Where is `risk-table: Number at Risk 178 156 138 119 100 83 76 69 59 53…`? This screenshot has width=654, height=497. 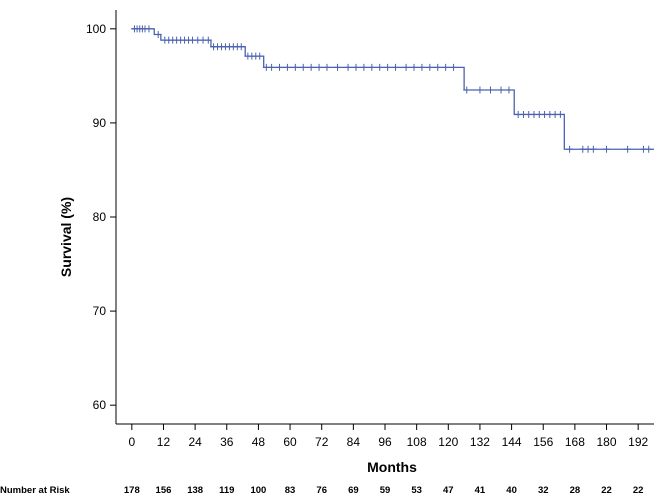
risk-table: Number at Risk 178 156 138 119 100 83 76 69 59 53… is located at coordinates (321, 490).